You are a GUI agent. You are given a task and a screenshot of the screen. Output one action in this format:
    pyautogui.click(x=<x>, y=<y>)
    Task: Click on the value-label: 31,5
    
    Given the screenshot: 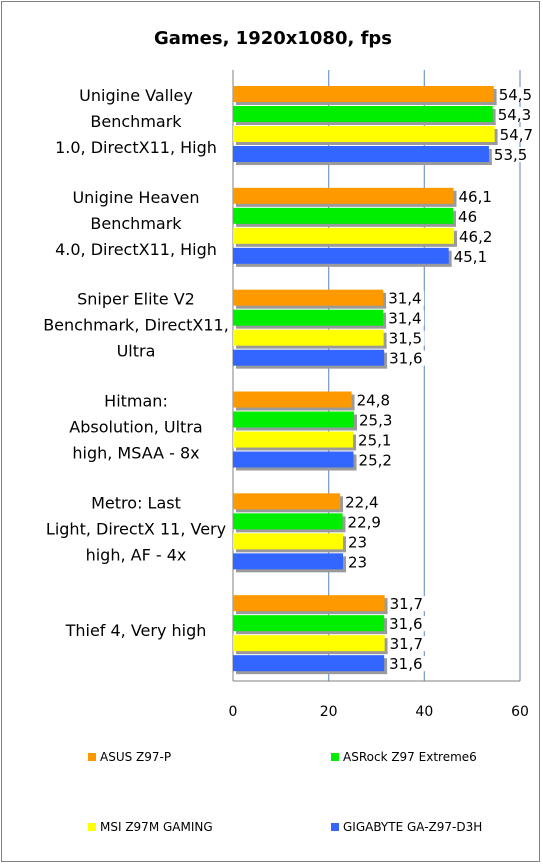 What is the action you would take?
    pyautogui.click(x=405, y=339)
    